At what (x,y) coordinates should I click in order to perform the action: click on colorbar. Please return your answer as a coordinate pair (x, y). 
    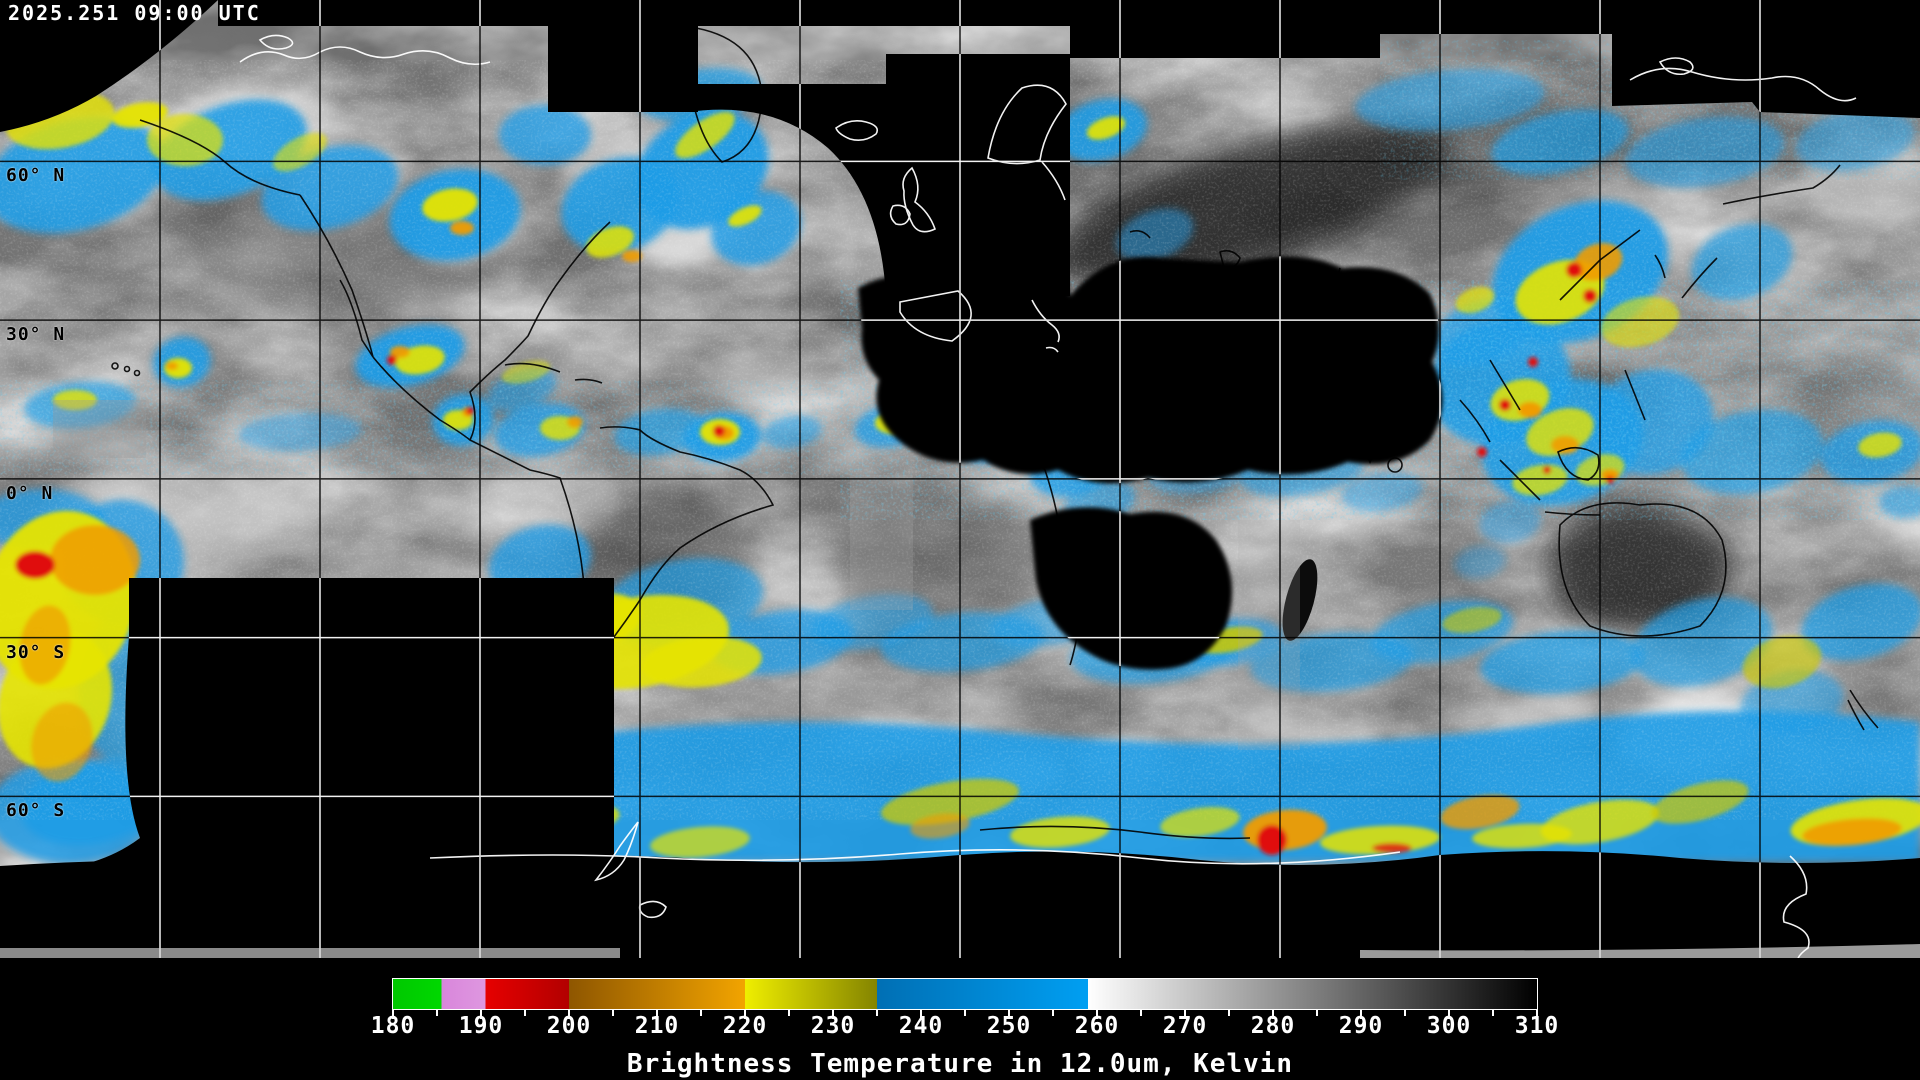
    Looking at the image, I should click on (965, 994).